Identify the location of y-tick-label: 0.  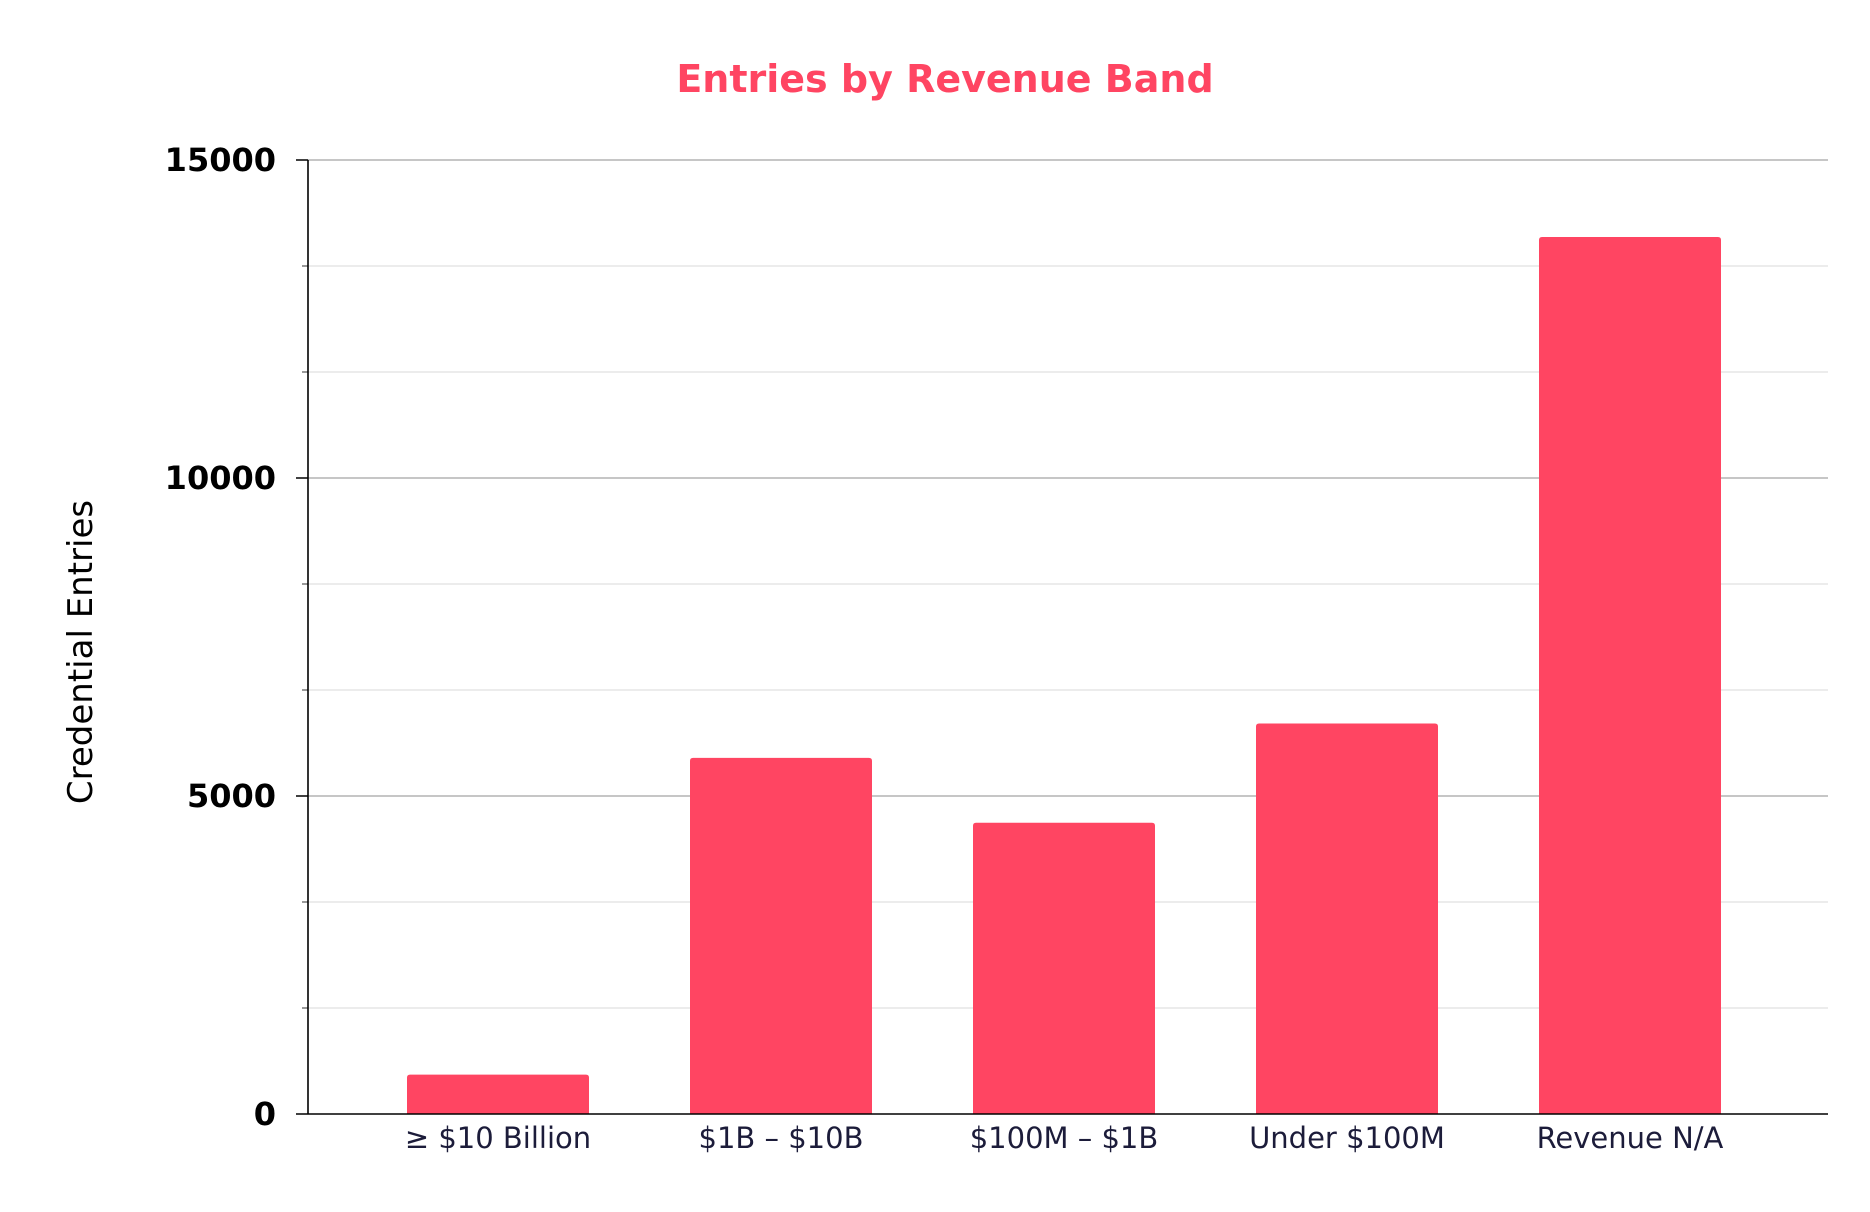
(265, 1114).